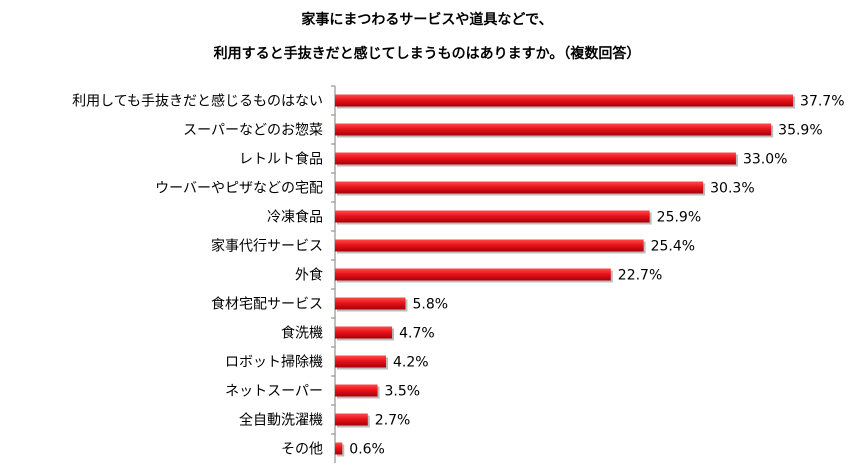 The height and width of the screenshot is (469, 854). What do you see at coordinates (274, 392) in the screenshot?
I see `category-label: ネットスーパー` at bounding box center [274, 392].